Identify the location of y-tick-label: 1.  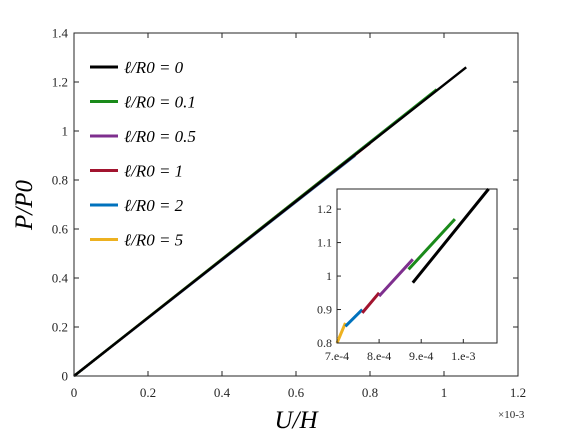
(65, 131).